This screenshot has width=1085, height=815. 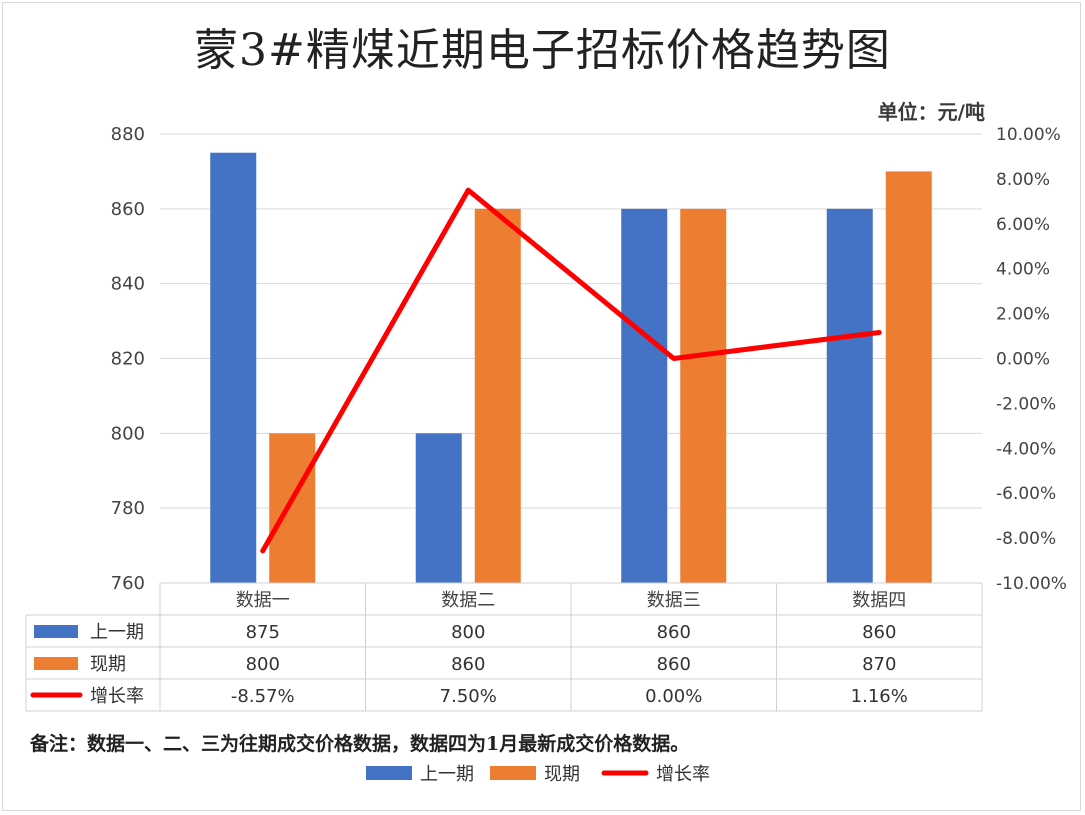 I want to click on left-axis-tick: 840, so click(x=128, y=284).